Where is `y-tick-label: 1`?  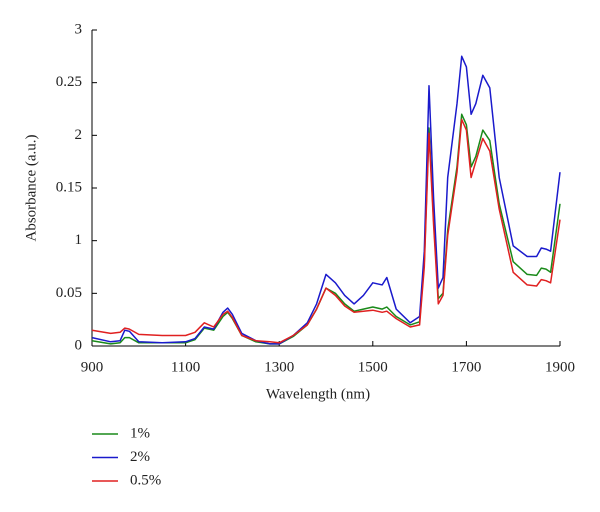 y-tick-label: 1 is located at coordinates (79, 240).